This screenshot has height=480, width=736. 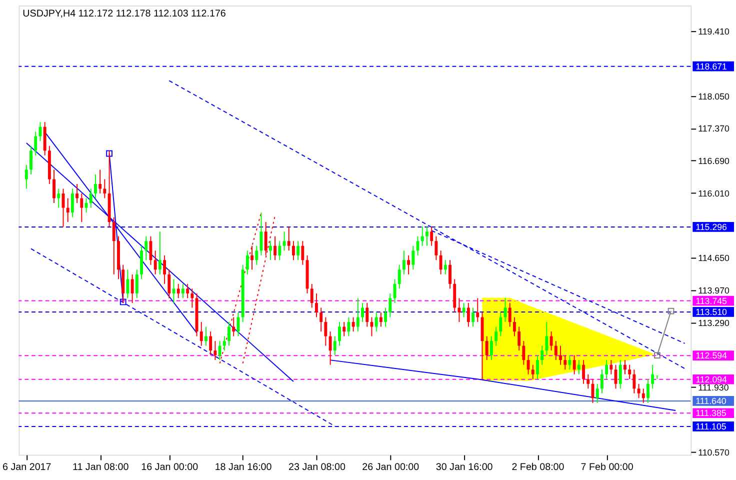 What do you see at coordinates (538, 468) in the screenshot?
I see `x-tick-label: 2 Feb 08:00` at bounding box center [538, 468].